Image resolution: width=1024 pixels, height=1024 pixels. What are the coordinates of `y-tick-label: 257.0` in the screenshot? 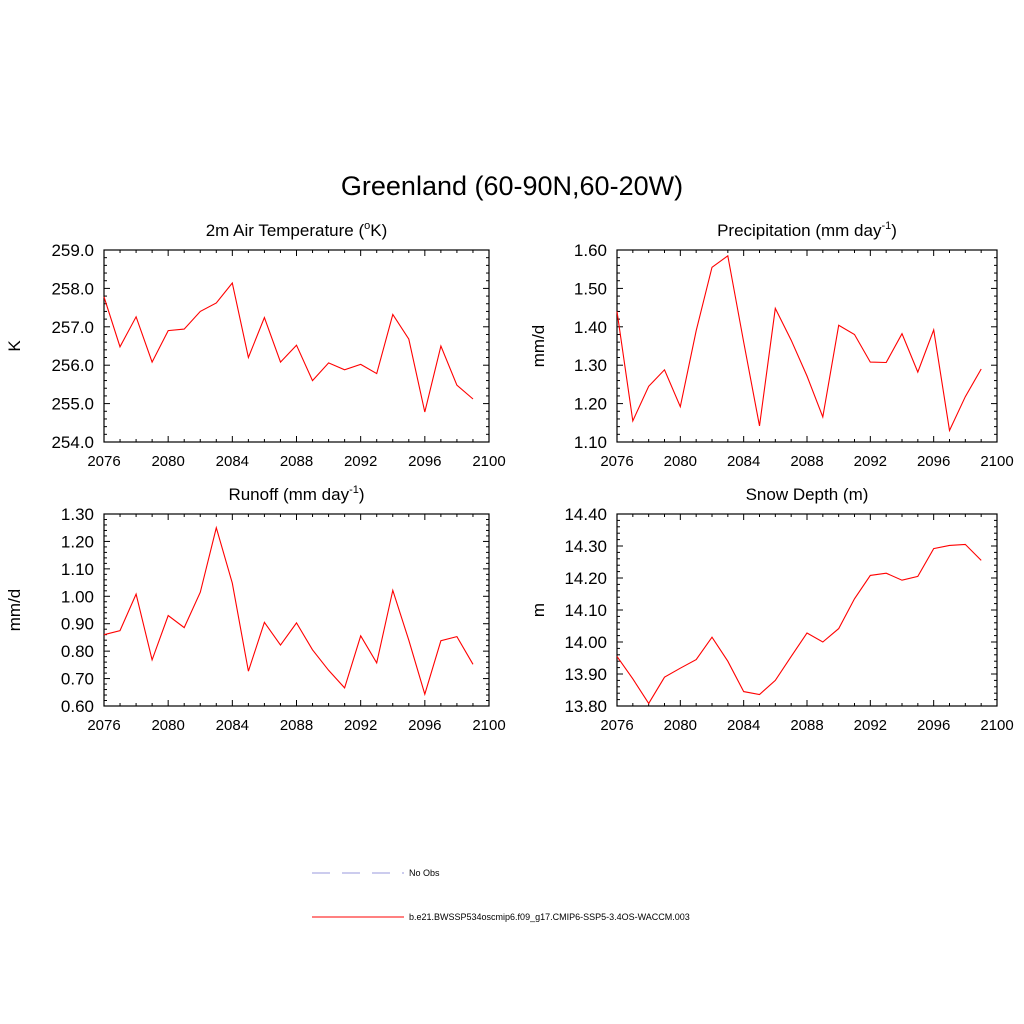 It's located at (72, 327).